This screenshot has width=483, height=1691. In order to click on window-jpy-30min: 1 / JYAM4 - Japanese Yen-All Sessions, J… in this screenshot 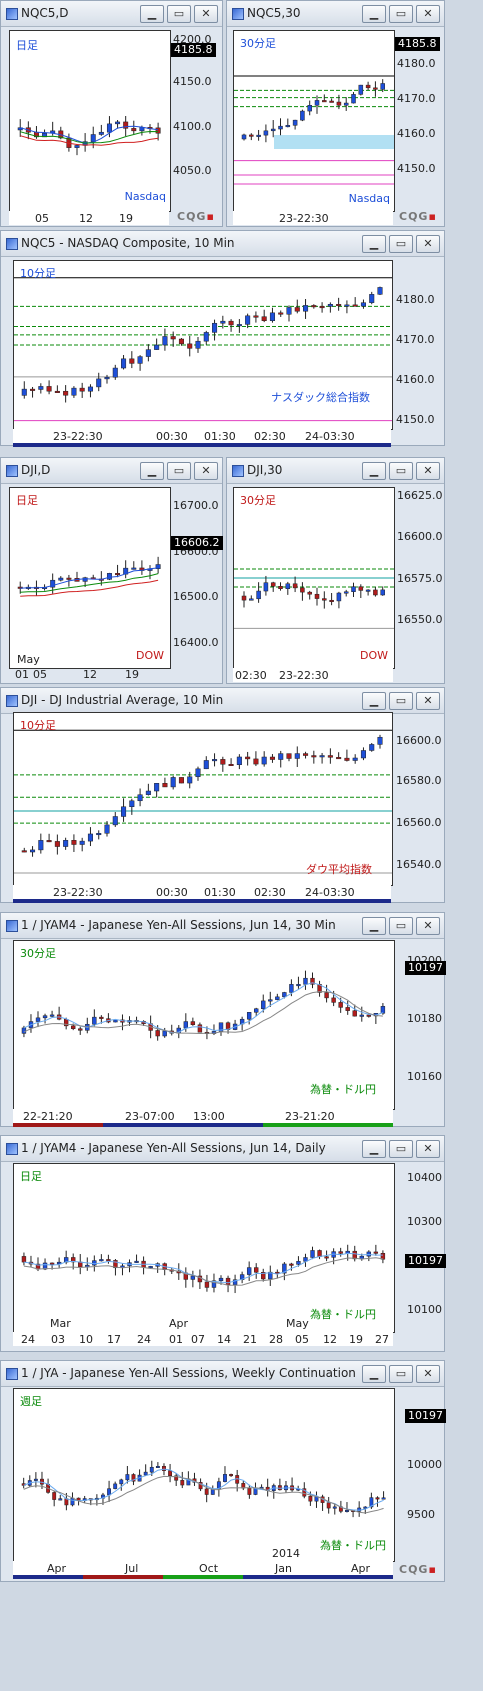, I will do `click(223, 1019)`.